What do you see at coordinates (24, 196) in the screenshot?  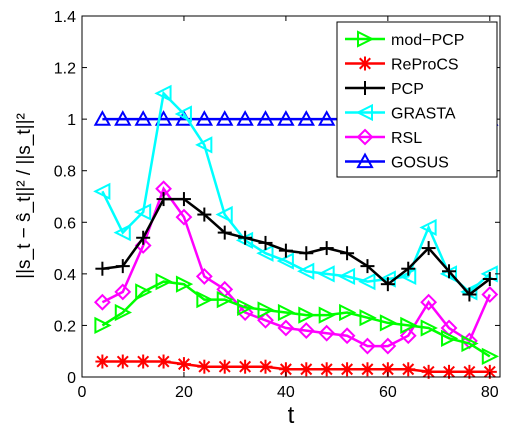 I see `y-axis-label: ||s_t − ŝ_t||² / ||s_t||²` at bounding box center [24, 196].